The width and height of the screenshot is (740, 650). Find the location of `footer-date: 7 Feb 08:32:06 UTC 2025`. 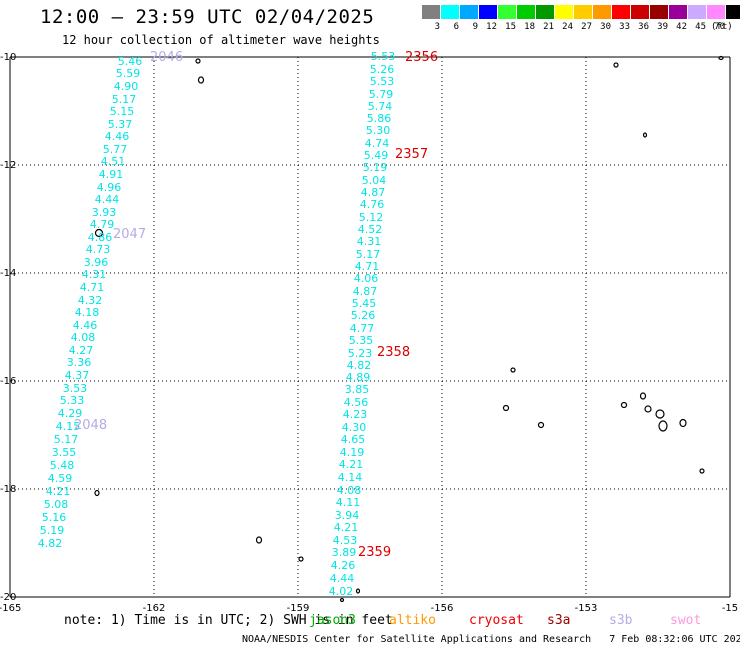

footer-date: 7 Feb 08:32:06 UTC 2025 is located at coordinates (674, 639).